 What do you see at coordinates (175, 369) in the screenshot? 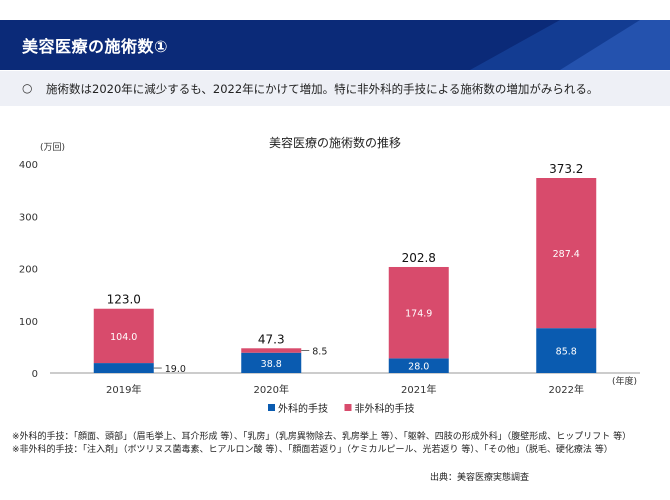
I see `data-label: 19.0` at bounding box center [175, 369].